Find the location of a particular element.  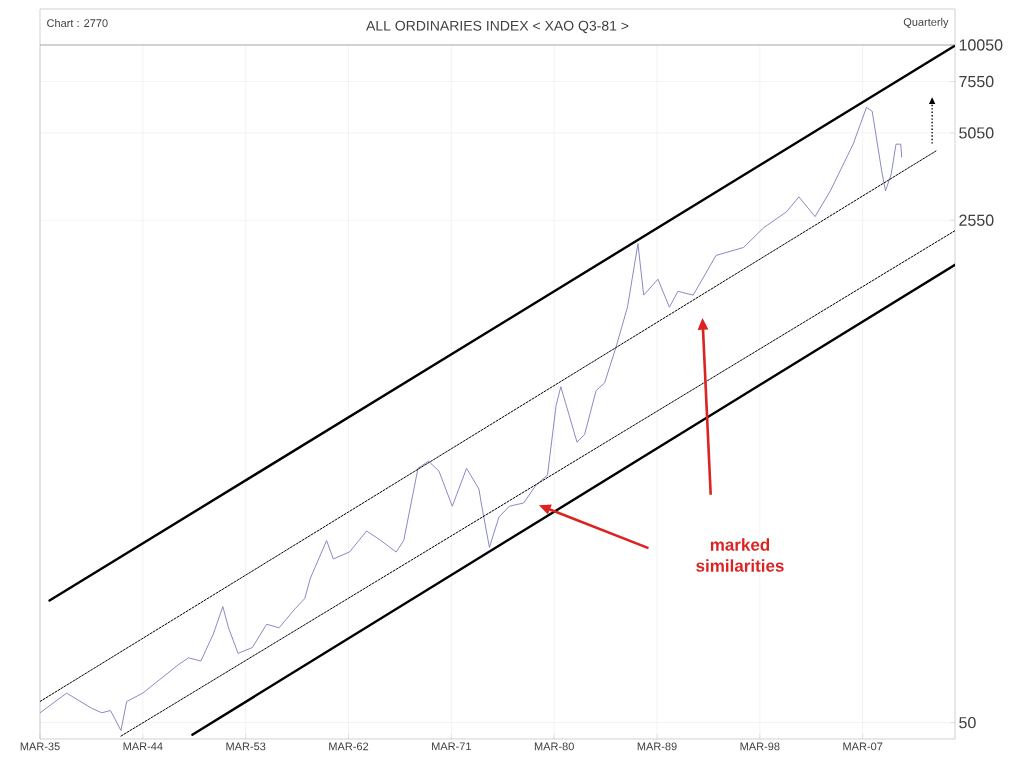

x-tick-label: MAR-98 is located at coordinates (760, 746).